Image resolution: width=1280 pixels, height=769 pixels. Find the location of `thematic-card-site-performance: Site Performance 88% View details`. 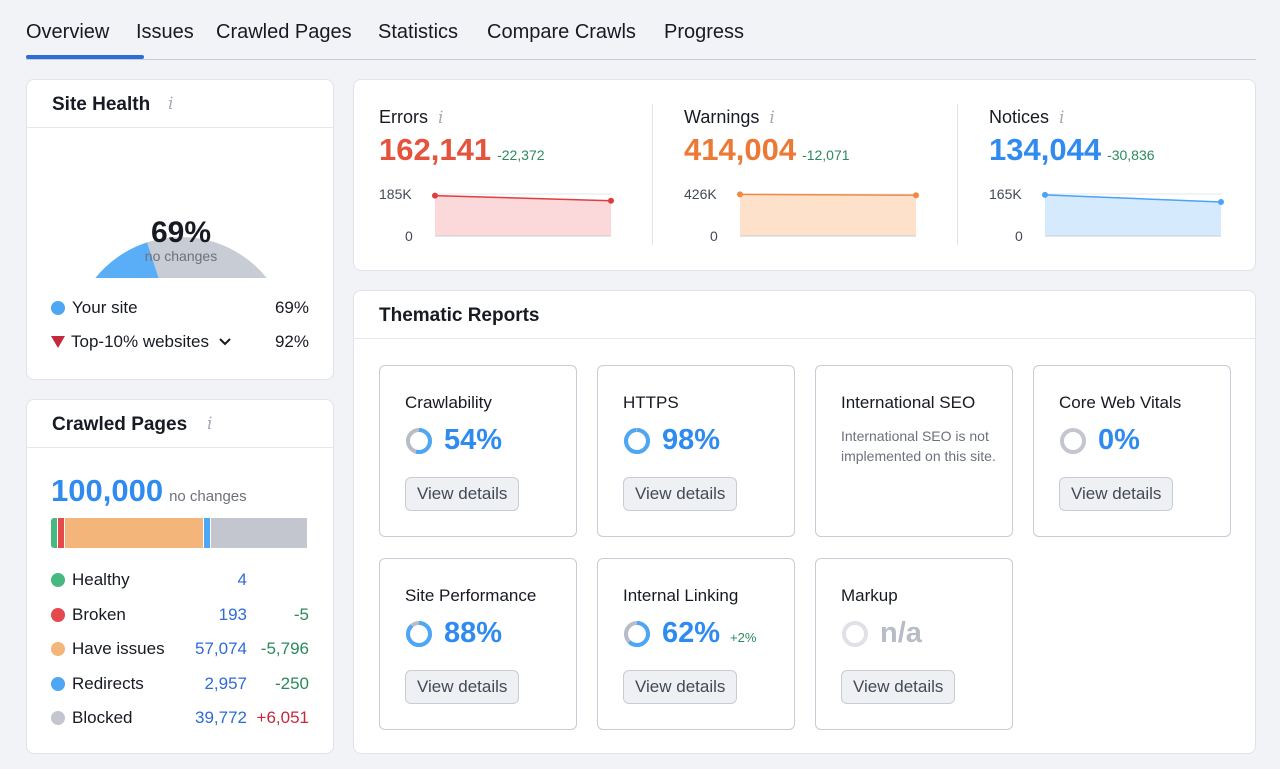

thematic-card-site-performance: Site Performance 88% View details is located at coordinates (478, 644).